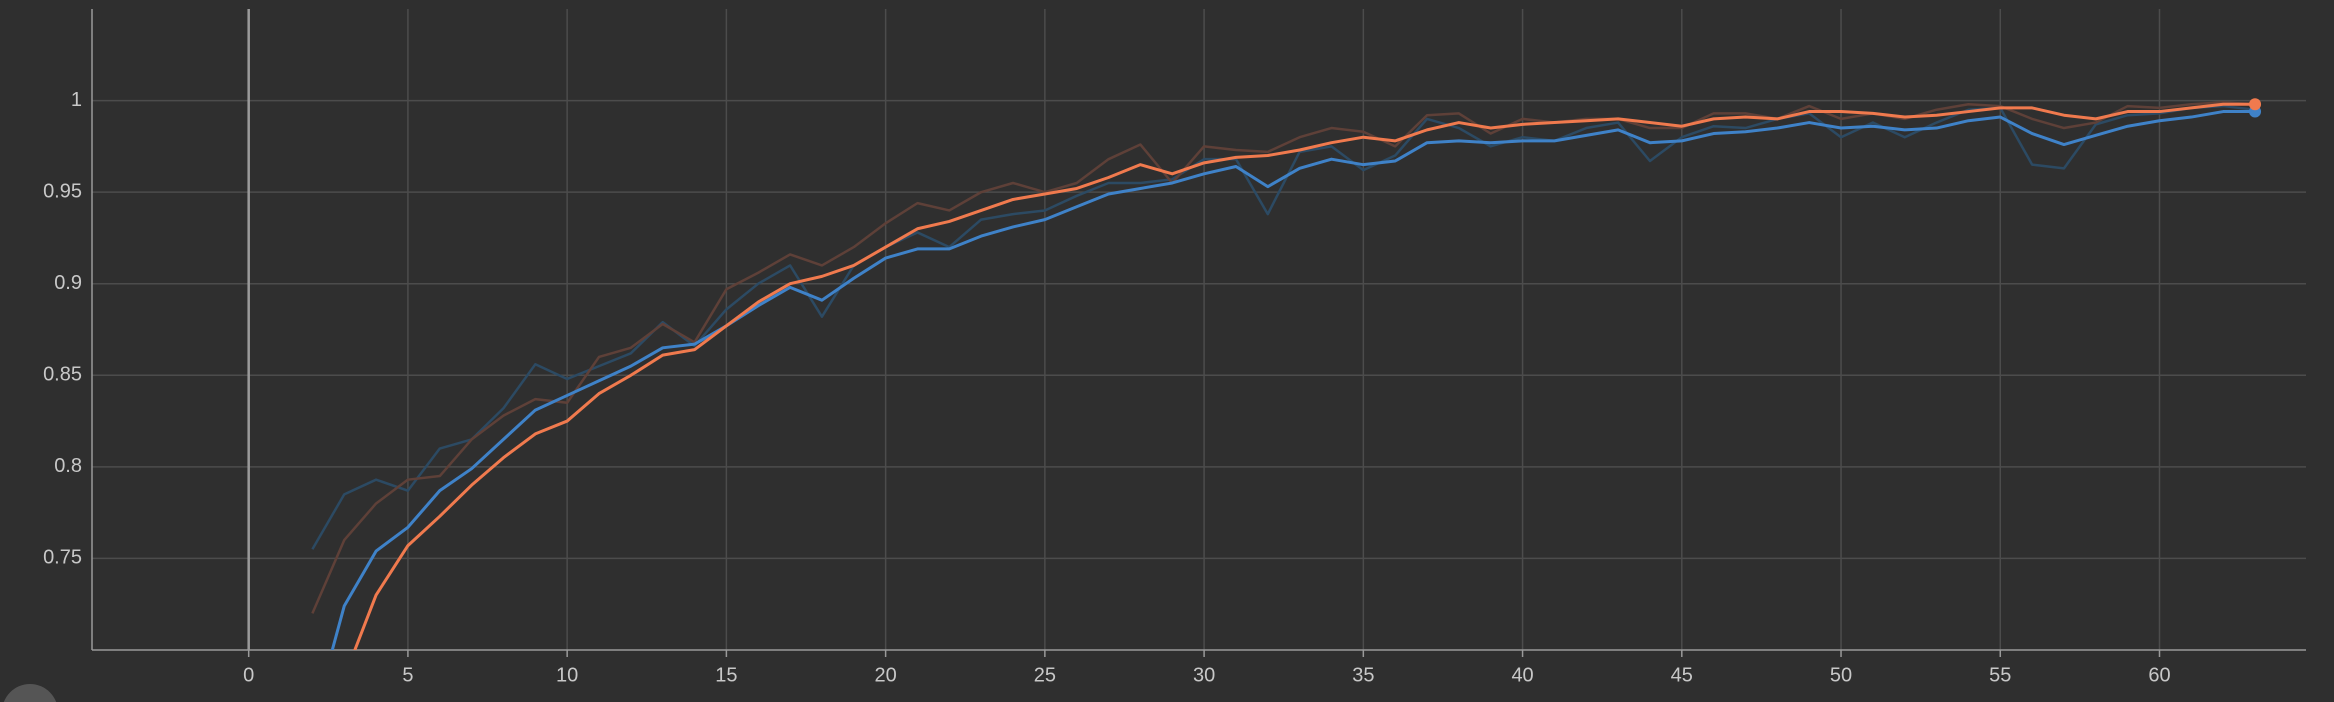 The width and height of the screenshot is (2334, 702). What do you see at coordinates (76, 100) in the screenshot?
I see `y-tick-label: 1` at bounding box center [76, 100].